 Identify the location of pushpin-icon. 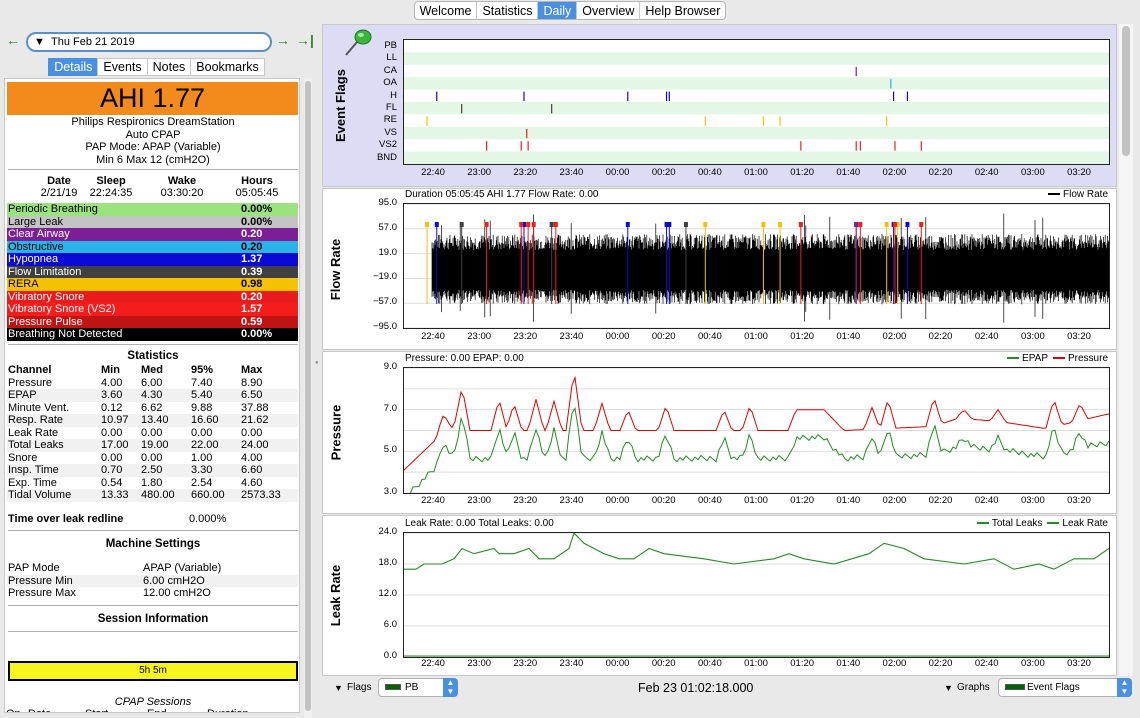
(358, 44).